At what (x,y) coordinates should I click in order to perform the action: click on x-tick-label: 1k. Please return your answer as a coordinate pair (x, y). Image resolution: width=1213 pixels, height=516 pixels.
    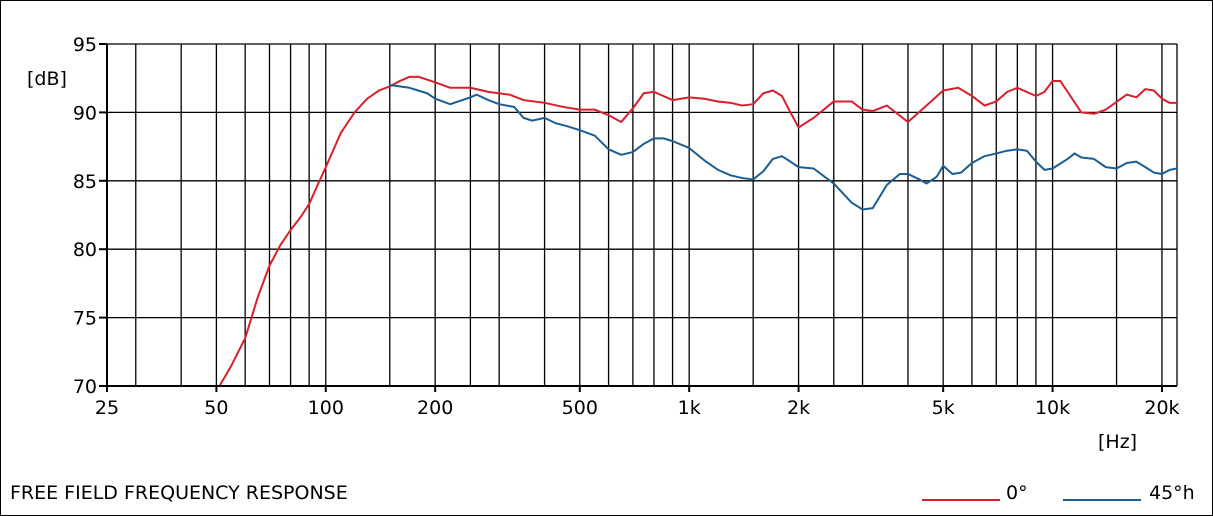
    Looking at the image, I should click on (689, 408).